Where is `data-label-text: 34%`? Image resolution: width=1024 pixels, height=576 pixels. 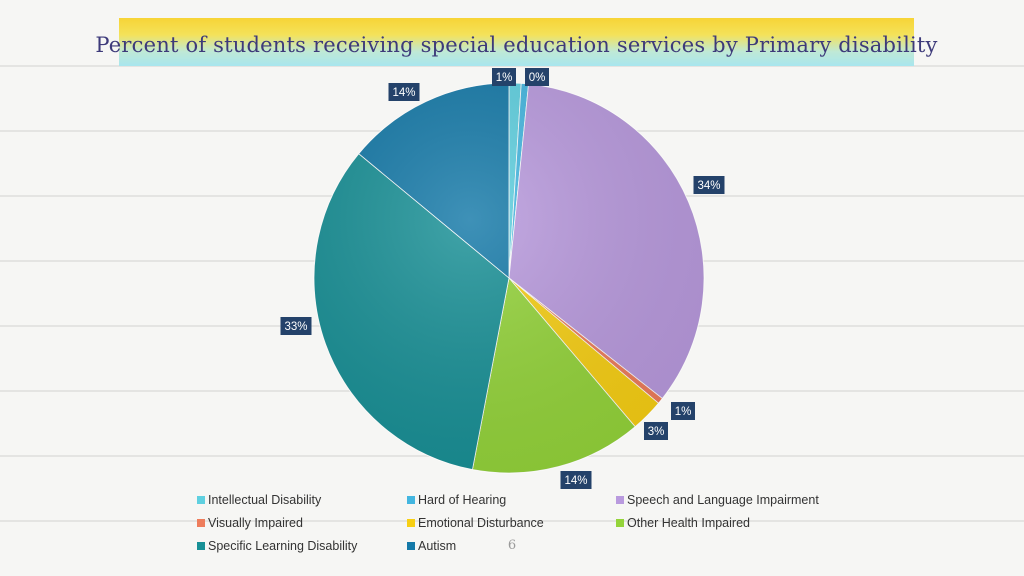 data-label-text: 34% is located at coordinates (708, 186).